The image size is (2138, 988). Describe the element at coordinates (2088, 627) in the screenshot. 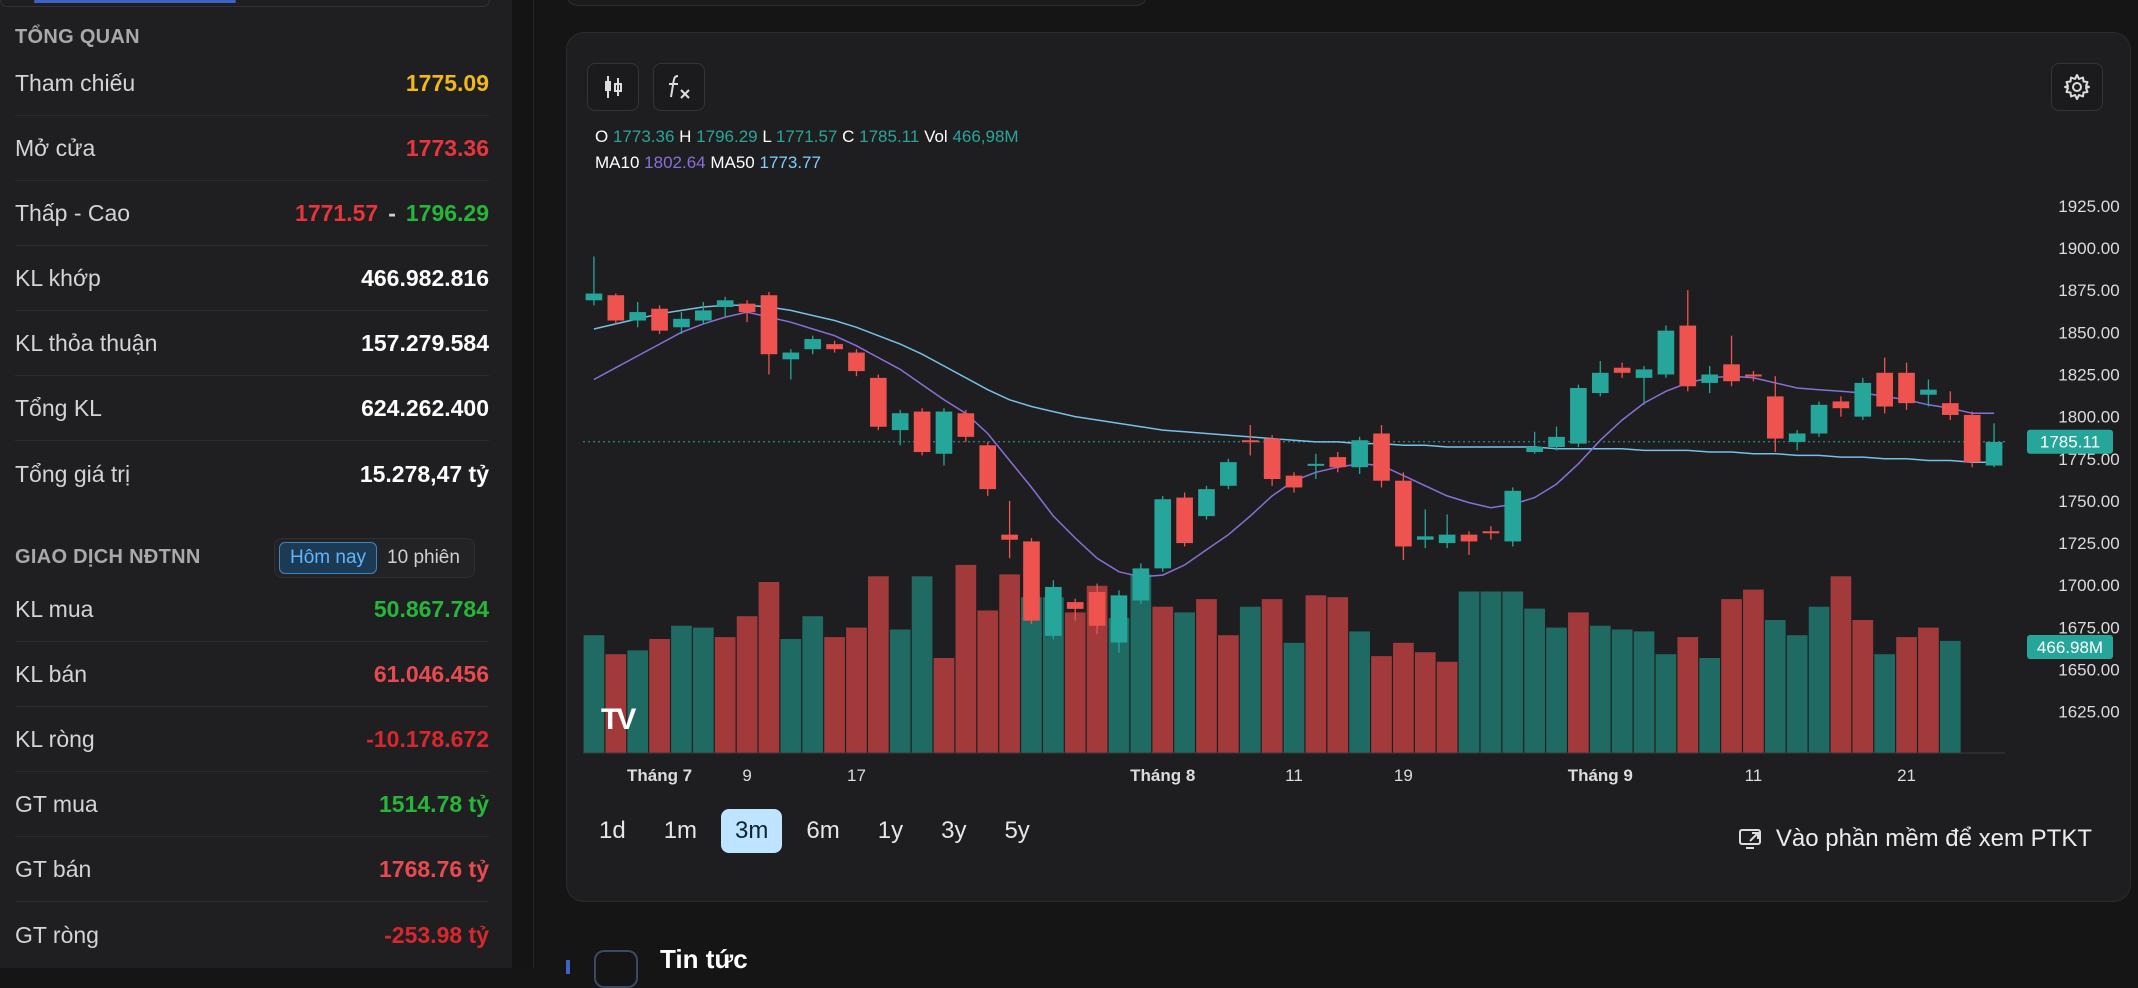

I see `y-tick-label: 1675.00` at that location.